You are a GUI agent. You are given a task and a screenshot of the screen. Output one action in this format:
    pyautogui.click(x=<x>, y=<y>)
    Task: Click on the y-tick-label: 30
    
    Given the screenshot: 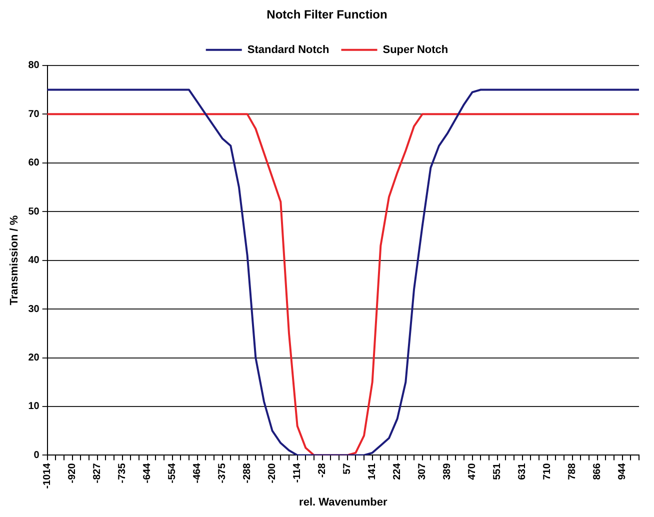 What is the action you would take?
    pyautogui.click(x=34, y=309)
    